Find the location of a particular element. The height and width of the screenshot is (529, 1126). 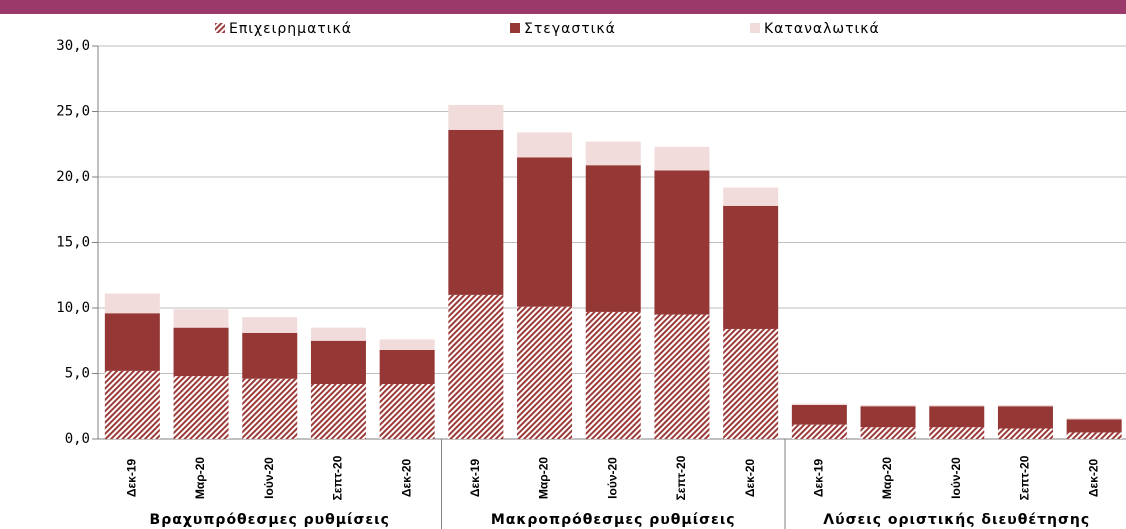

group-label: Μακροπρόθεσμες ρυθμίσεις is located at coordinates (613, 520).